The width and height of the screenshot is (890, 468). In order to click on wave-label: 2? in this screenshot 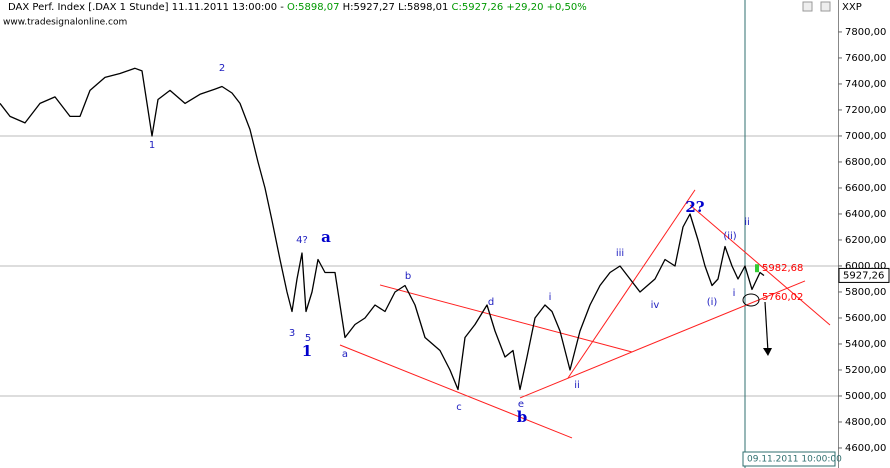, I will do `click(694, 207)`.